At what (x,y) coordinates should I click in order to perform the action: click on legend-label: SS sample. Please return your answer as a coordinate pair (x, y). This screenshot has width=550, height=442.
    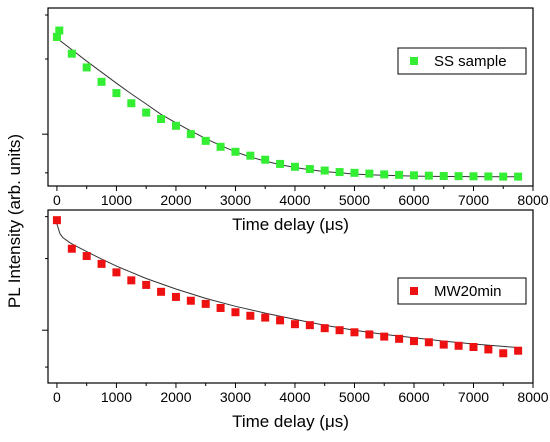
    Looking at the image, I should click on (470, 61).